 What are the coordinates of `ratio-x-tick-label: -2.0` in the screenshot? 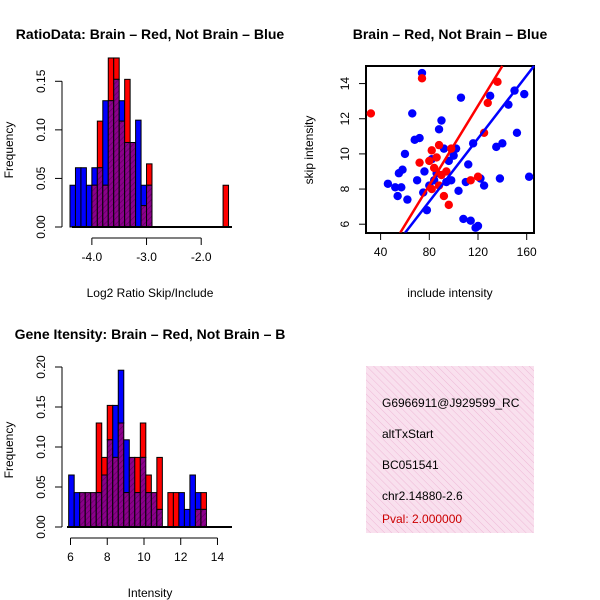 It's located at (201, 257).